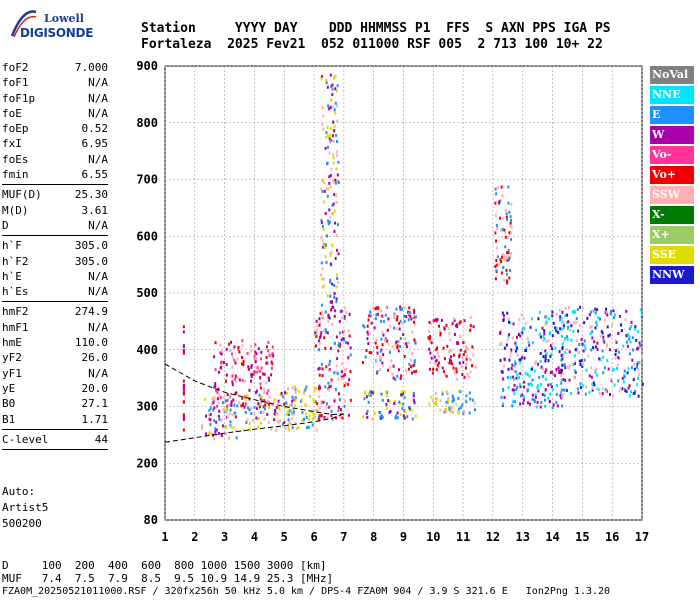 The height and width of the screenshot is (600, 700). Describe the element at coordinates (642, 537) in the screenshot. I see `x-tick-label: 17` at that location.